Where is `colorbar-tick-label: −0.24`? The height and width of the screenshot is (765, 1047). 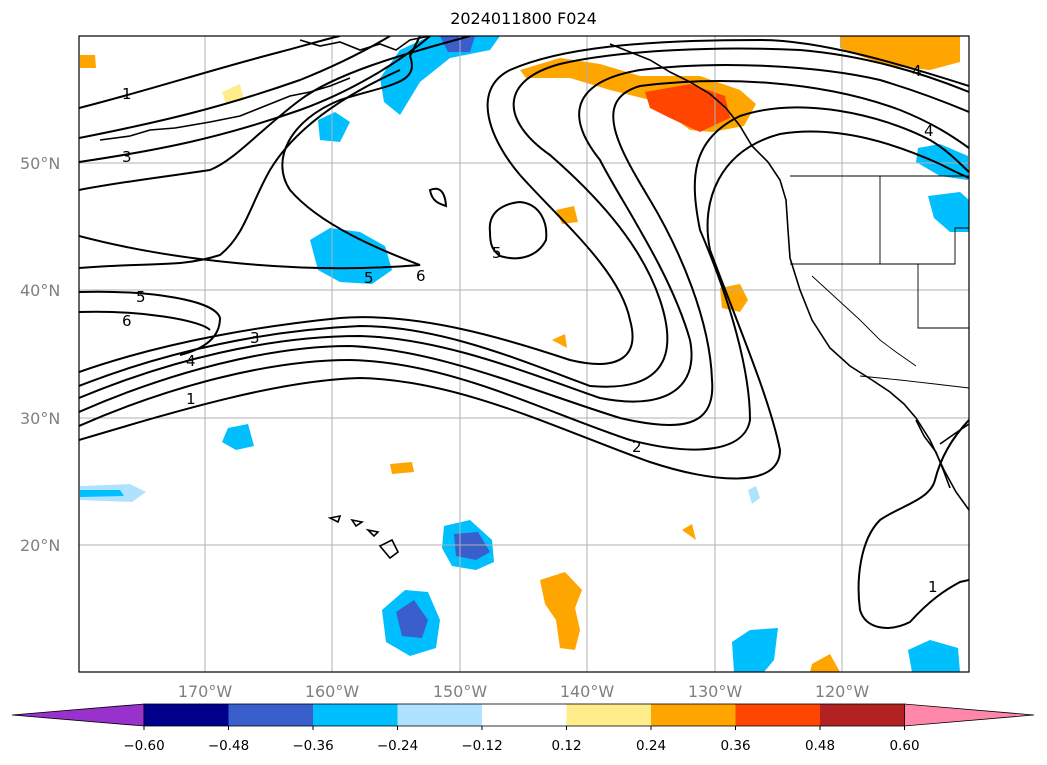
colorbar-tick-label: −0.24 is located at coordinates (397, 746).